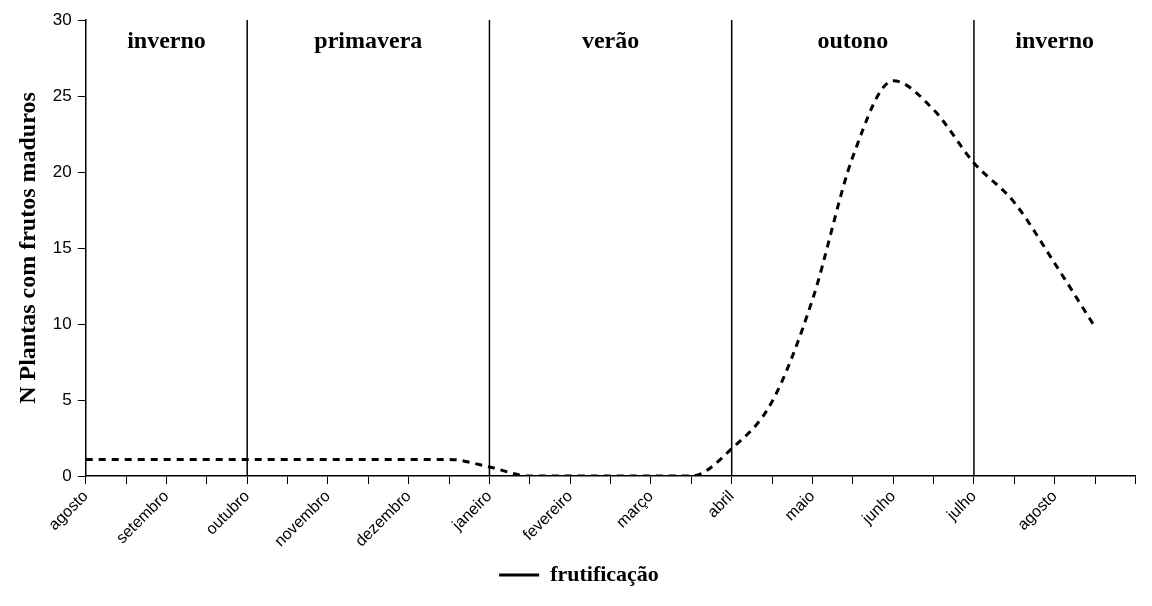 The width and height of the screenshot is (1152, 606). Describe the element at coordinates (62, 171) in the screenshot. I see `y-tick-label: 20` at that location.